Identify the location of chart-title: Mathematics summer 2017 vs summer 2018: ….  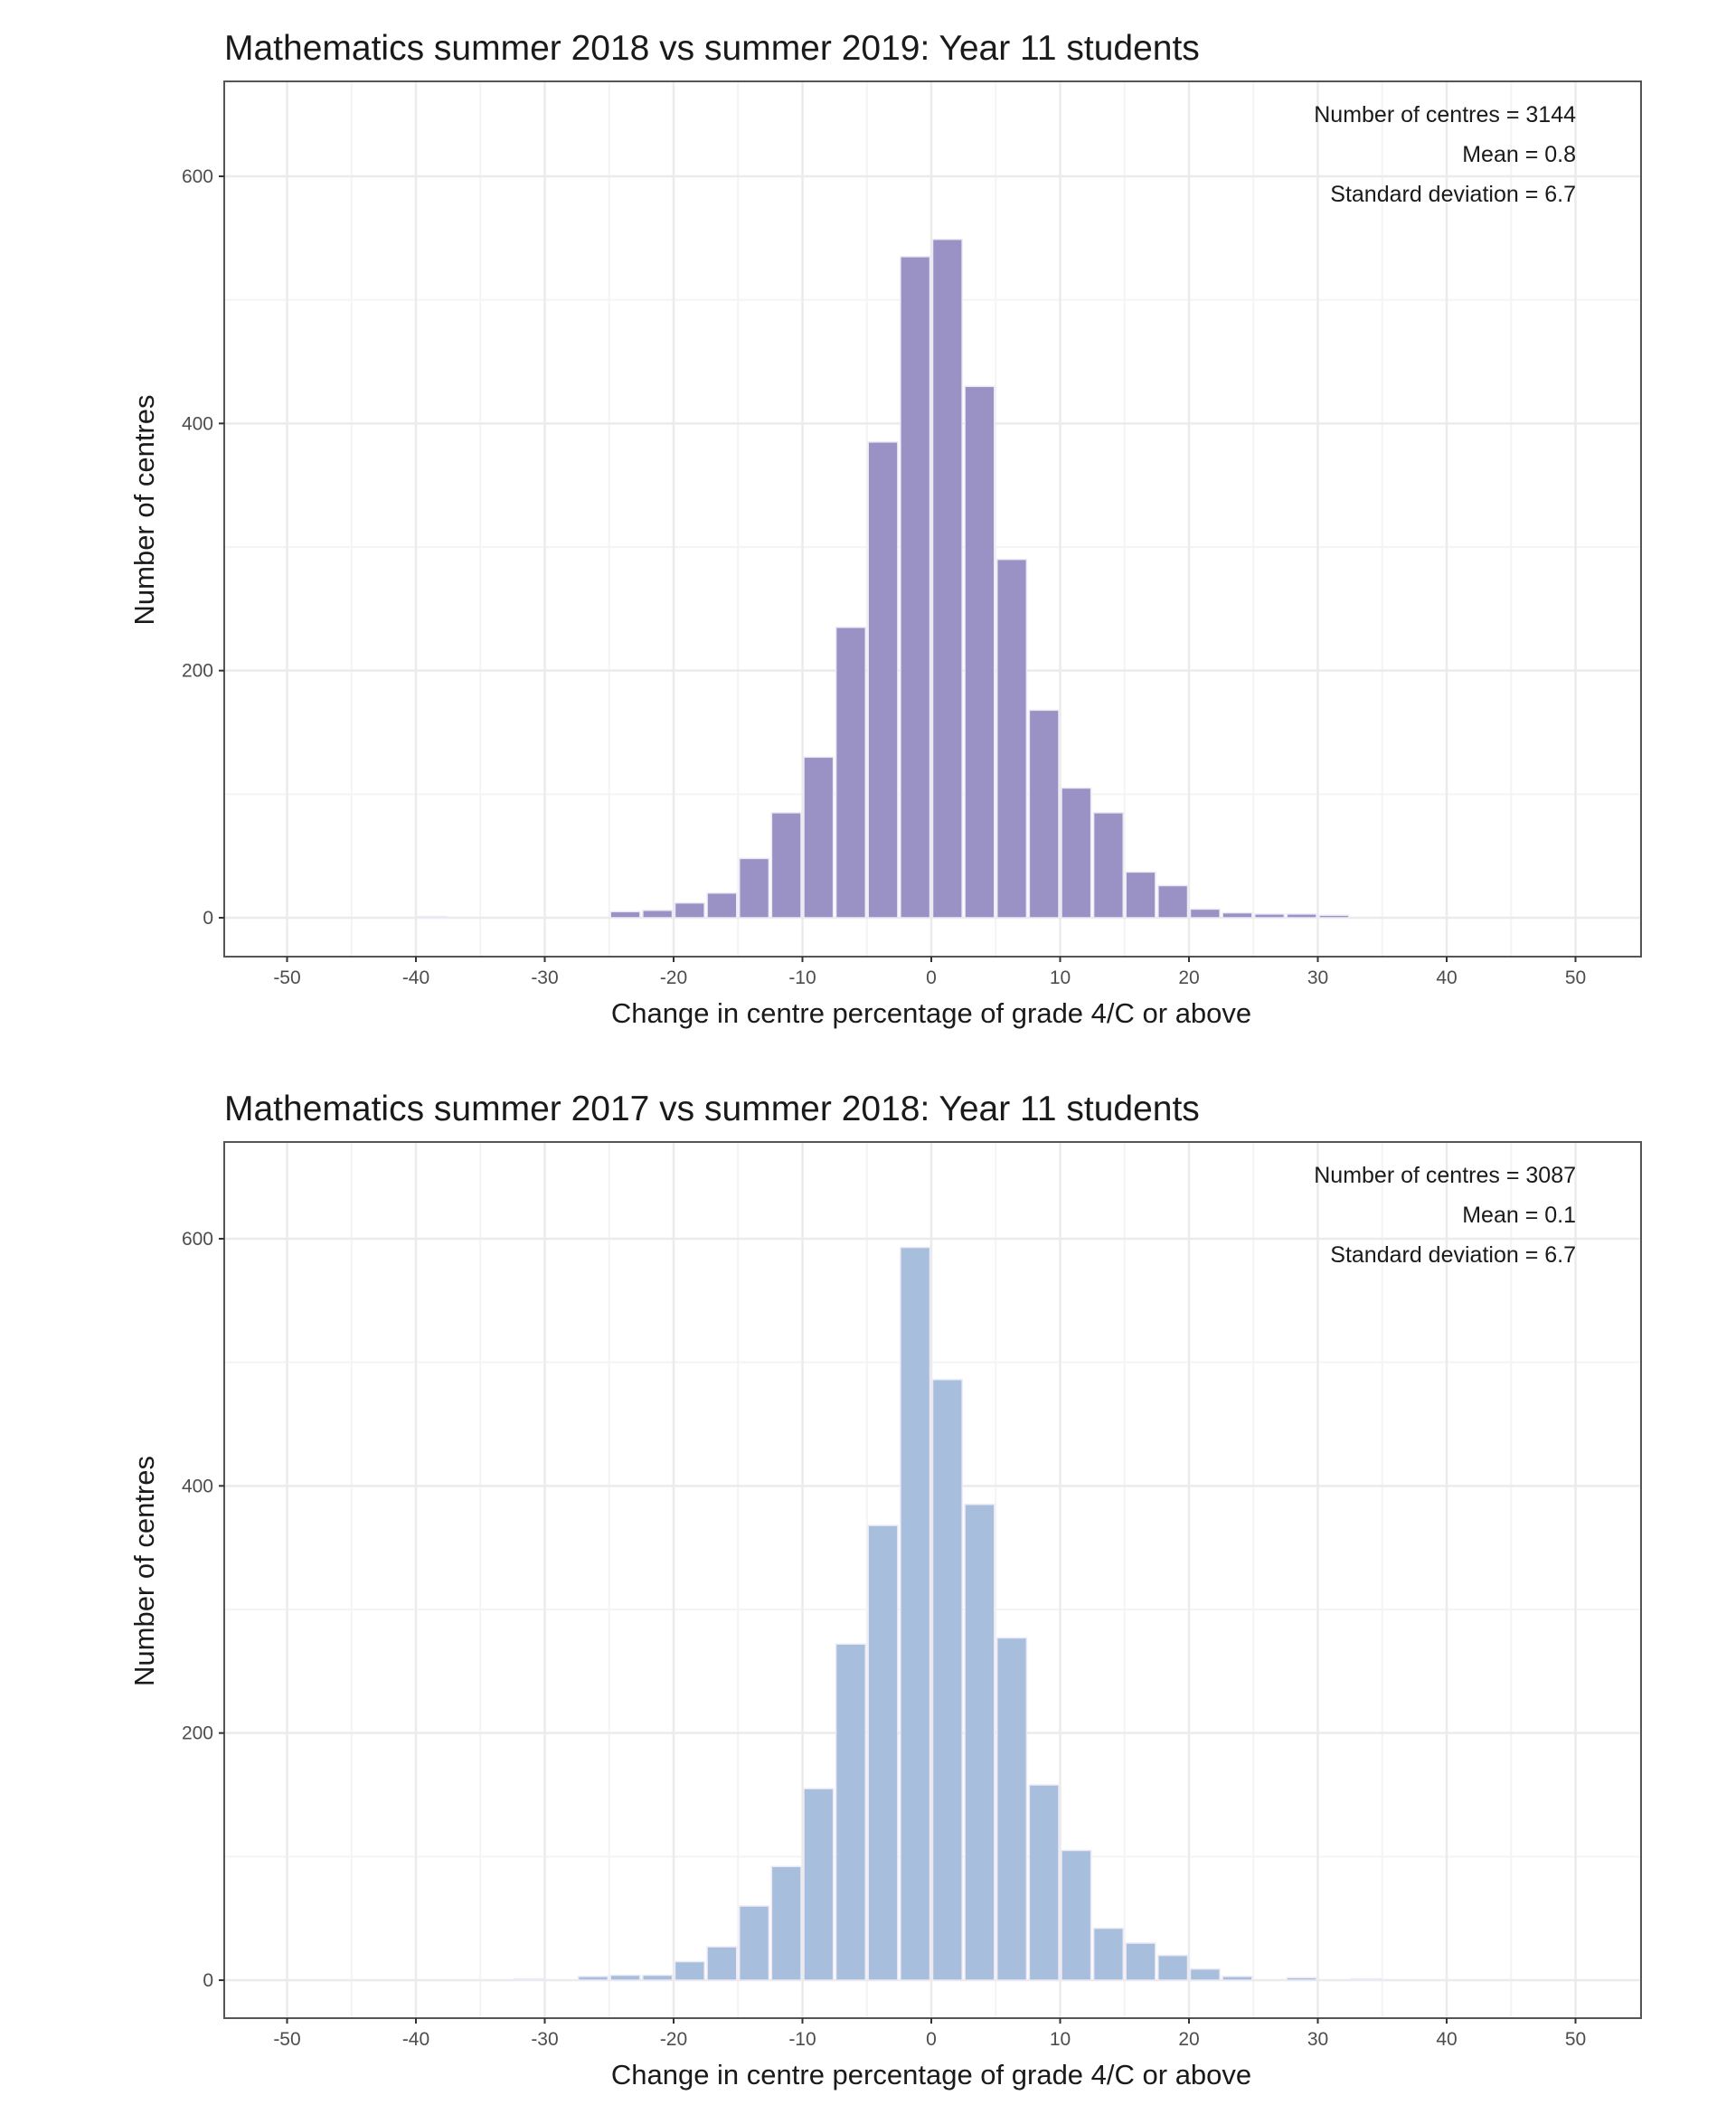
(712, 1109).